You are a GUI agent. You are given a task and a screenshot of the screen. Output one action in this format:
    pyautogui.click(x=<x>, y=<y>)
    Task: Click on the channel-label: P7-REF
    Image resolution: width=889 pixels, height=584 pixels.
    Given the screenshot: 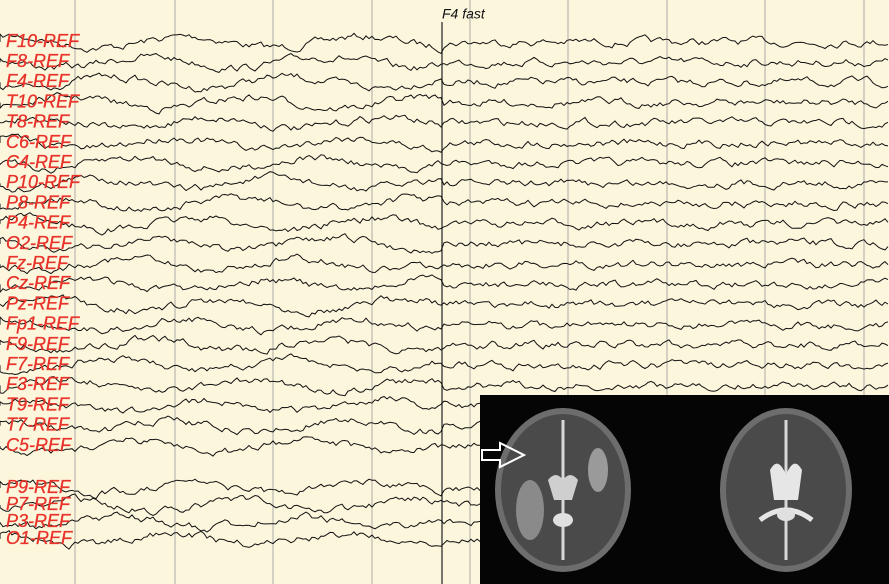 What is the action you would take?
    pyautogui.click(x=38, y=504)
    